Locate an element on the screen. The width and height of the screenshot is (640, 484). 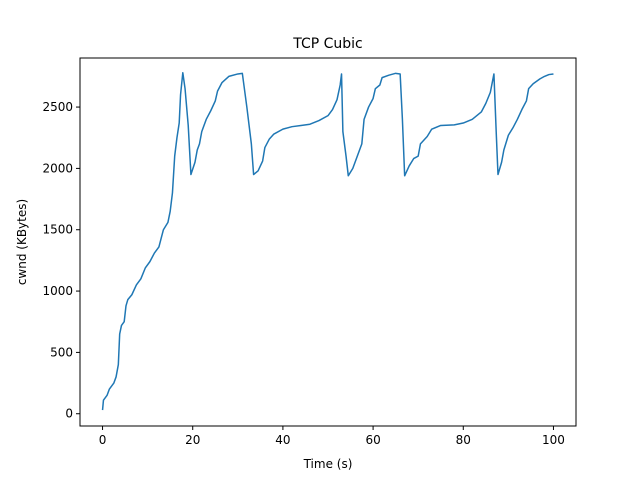
x-tick-label: 20 is located at coordinates (192, 440).